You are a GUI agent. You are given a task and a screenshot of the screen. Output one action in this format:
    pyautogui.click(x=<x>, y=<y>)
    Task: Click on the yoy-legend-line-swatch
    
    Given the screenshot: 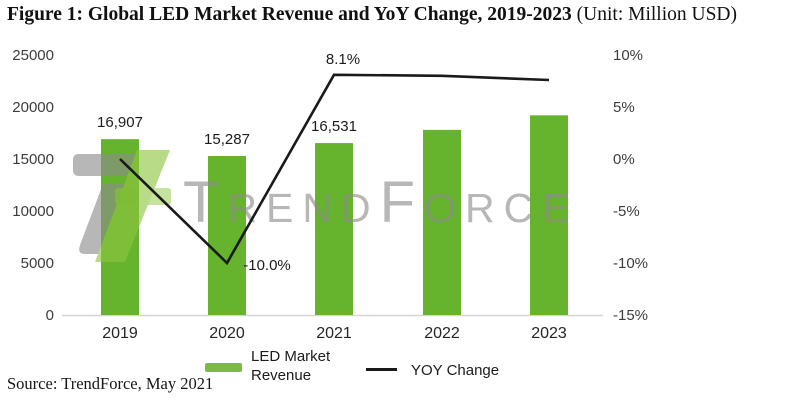 What is the action you would take?
    pyautogui.click(x=381, y=369)
    